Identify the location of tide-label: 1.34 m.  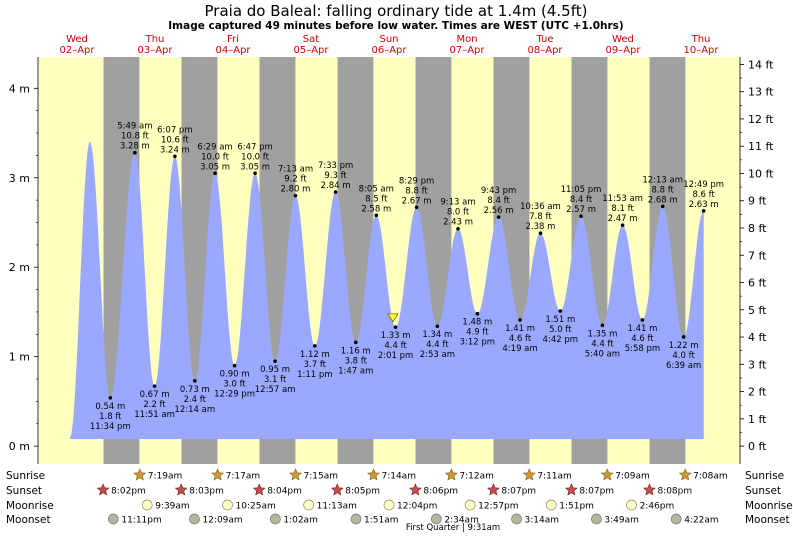
(437, 335).